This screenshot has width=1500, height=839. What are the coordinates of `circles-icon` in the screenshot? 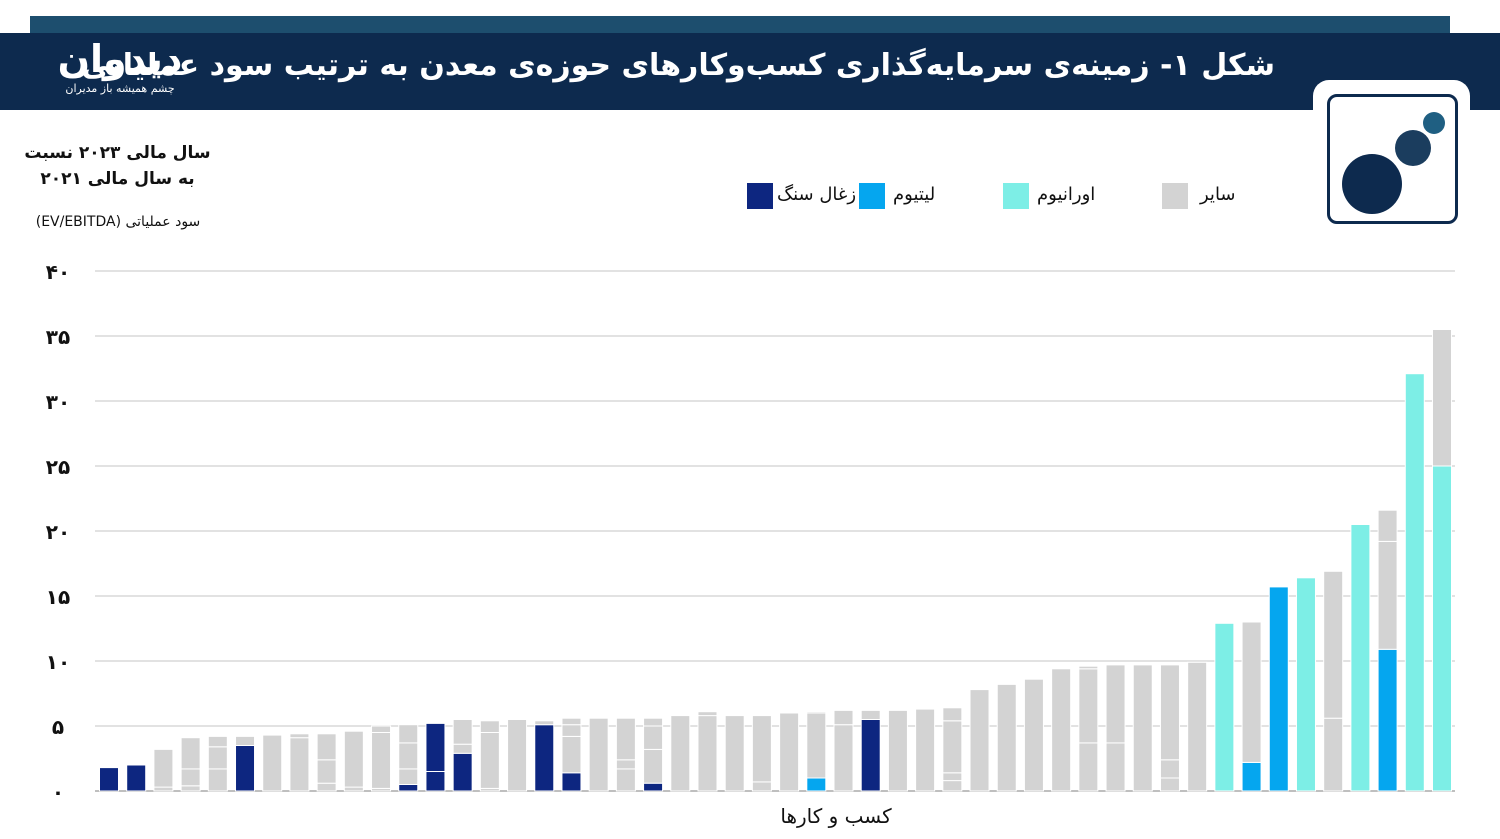 It's located at (1393, 163).